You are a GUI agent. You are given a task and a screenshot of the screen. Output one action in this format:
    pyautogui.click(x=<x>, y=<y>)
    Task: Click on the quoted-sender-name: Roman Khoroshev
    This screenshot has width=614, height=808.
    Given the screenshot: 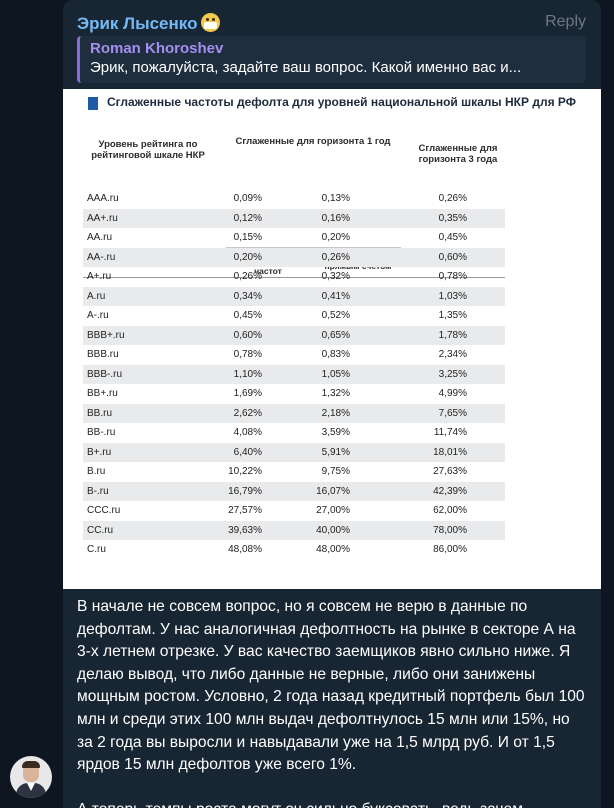 What is the action you would take?
    pyautogui.click(x=157, y=48)
    